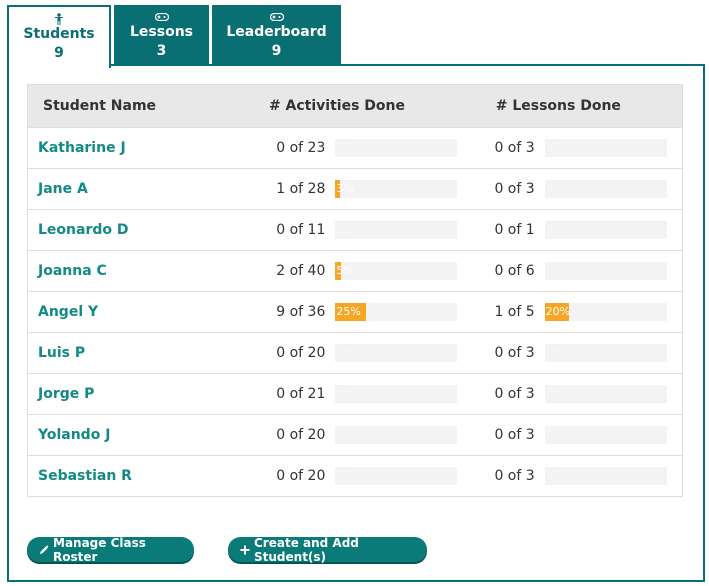 Image resolution: width=709 pixels, height=586 pixels. What do you see at coordinates (83, 230) in the screenshot?
I see `student-name-link: Leonardo D` at bounding box center [83, 230].